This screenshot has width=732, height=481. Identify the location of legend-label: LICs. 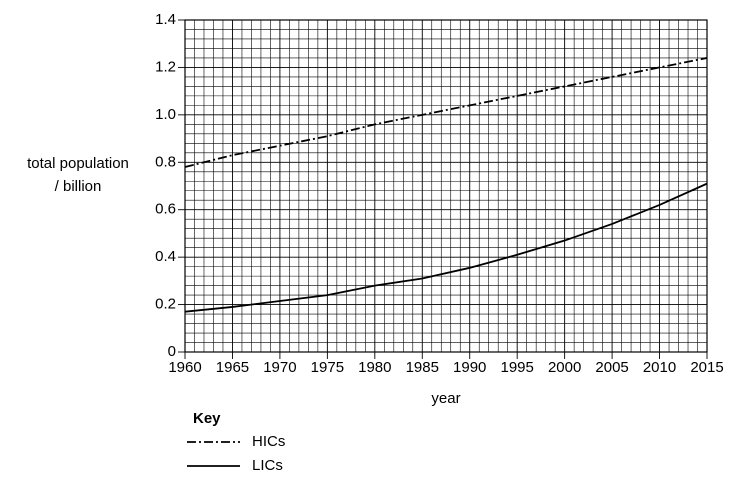
(267, 465).